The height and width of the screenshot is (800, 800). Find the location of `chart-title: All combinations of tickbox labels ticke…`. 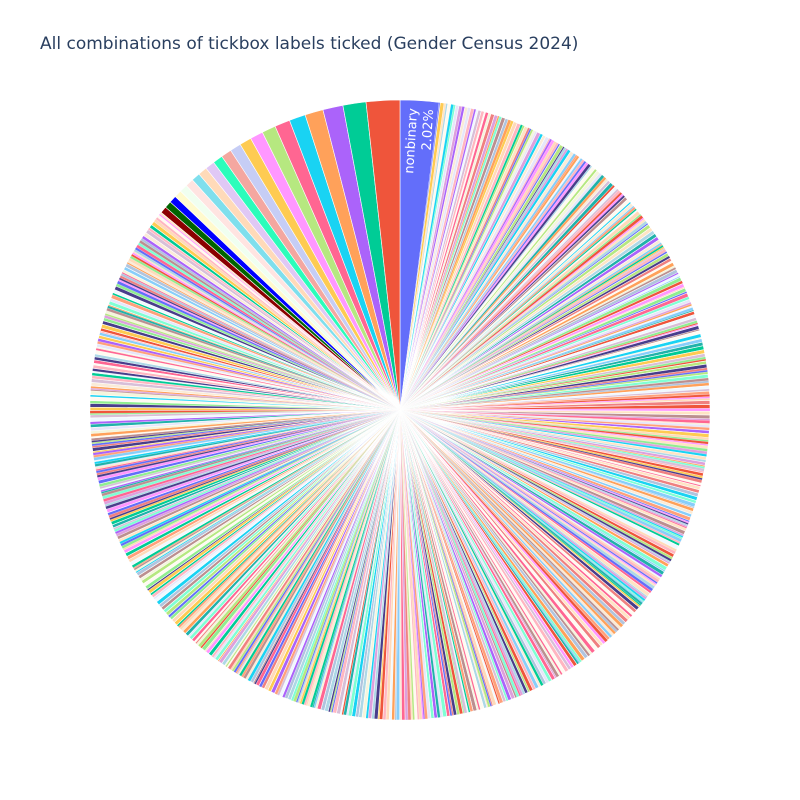

chart-title: All combinations of tickbox labels ticke… is located at coordinates (309, 44).